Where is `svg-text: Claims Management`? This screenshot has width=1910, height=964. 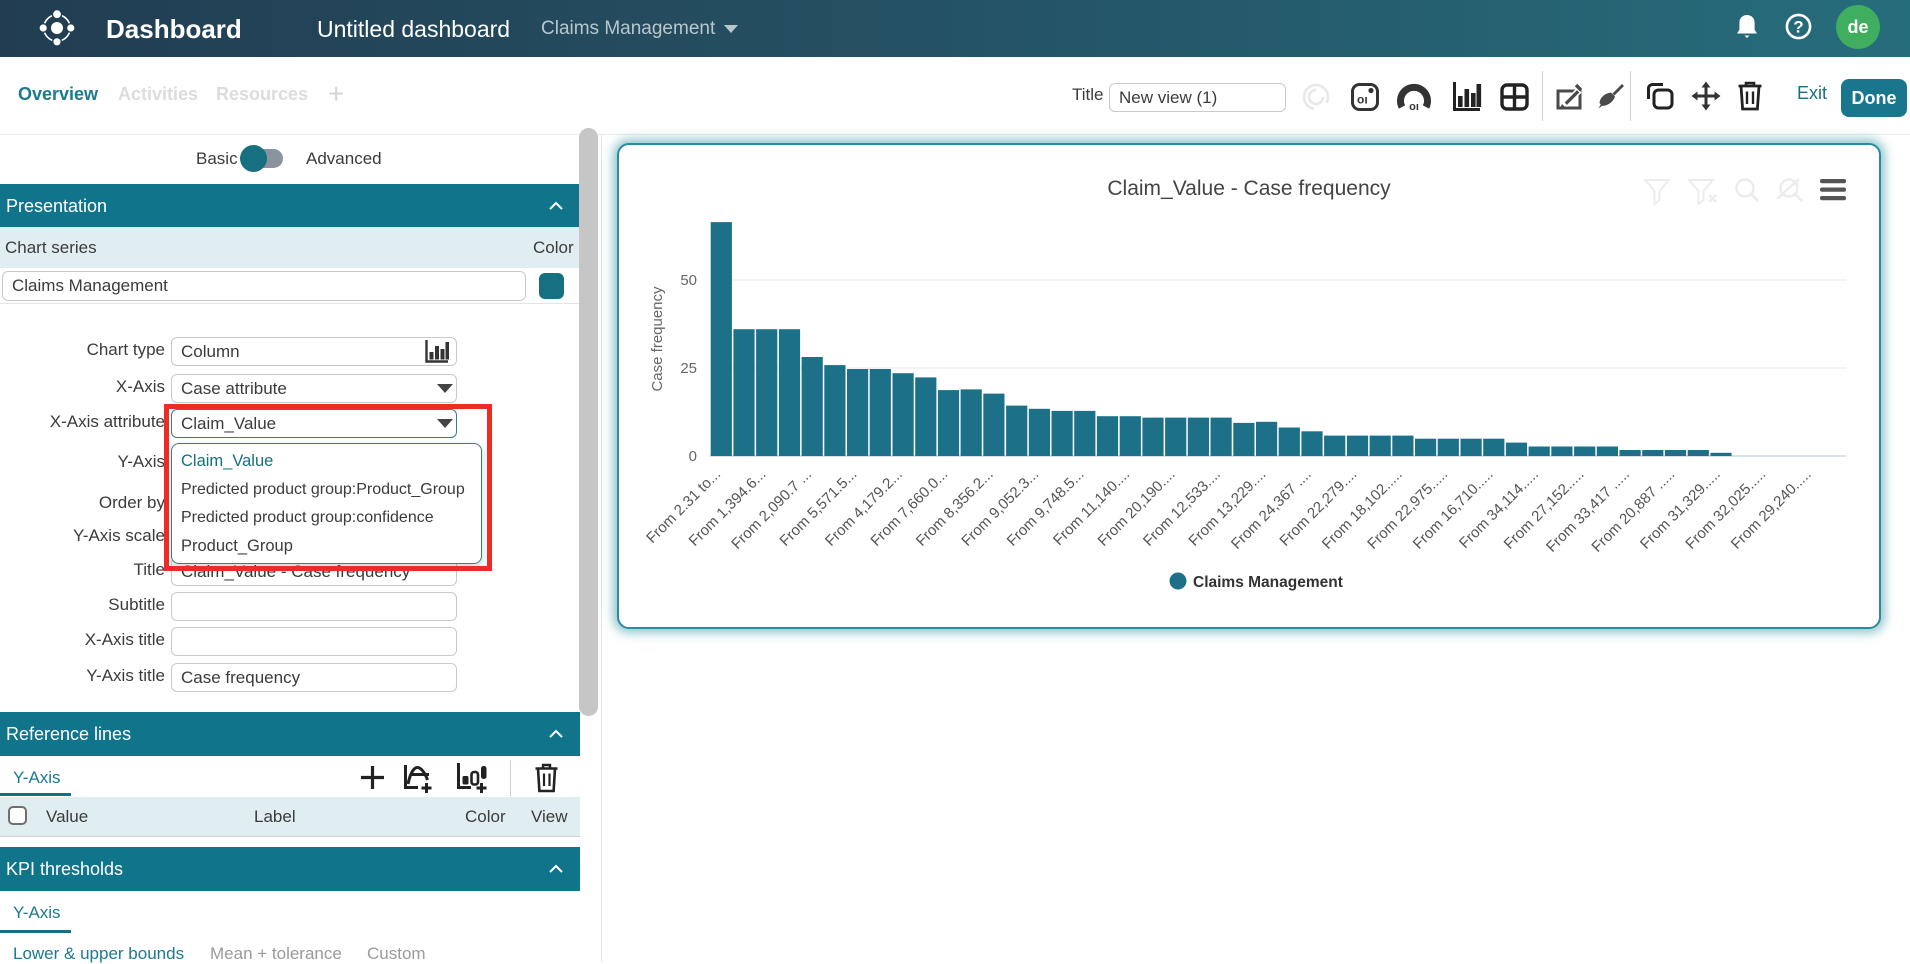
svg-text: Claims Management is located at coordinates (1268, 582).